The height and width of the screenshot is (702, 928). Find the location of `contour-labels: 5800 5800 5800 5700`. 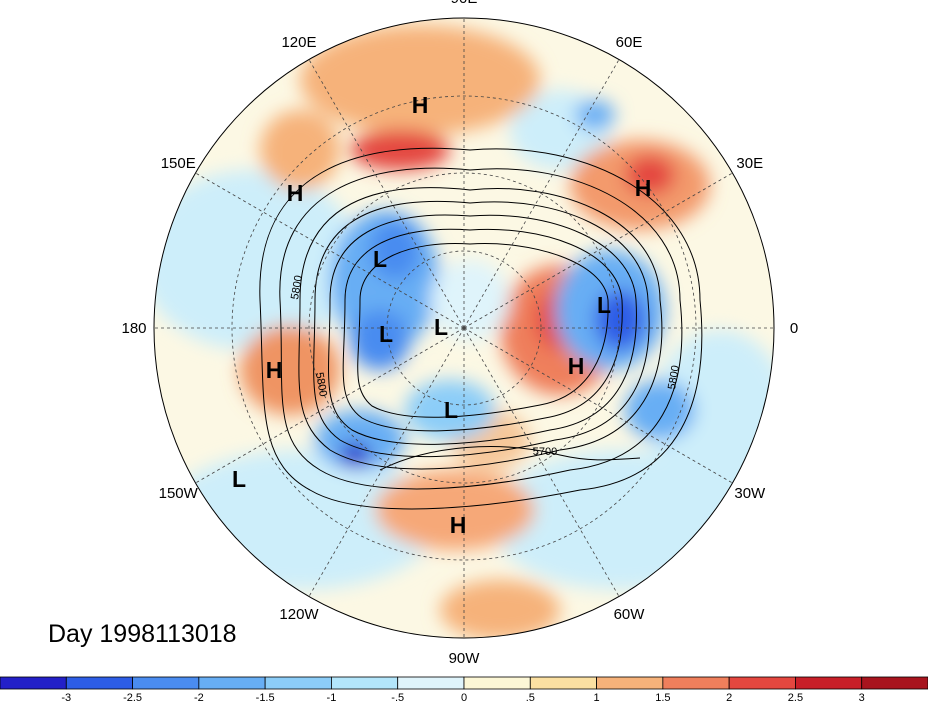

contour-labels: 5800 5800 5800 5700 is located at coordinates (485, 366).